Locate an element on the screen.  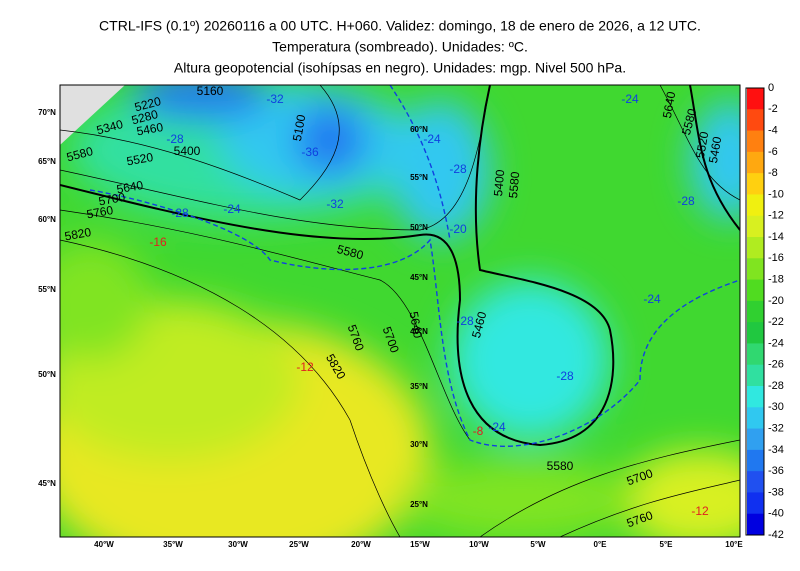
colorbar-label: -2 is located at coordinates (773, 109).